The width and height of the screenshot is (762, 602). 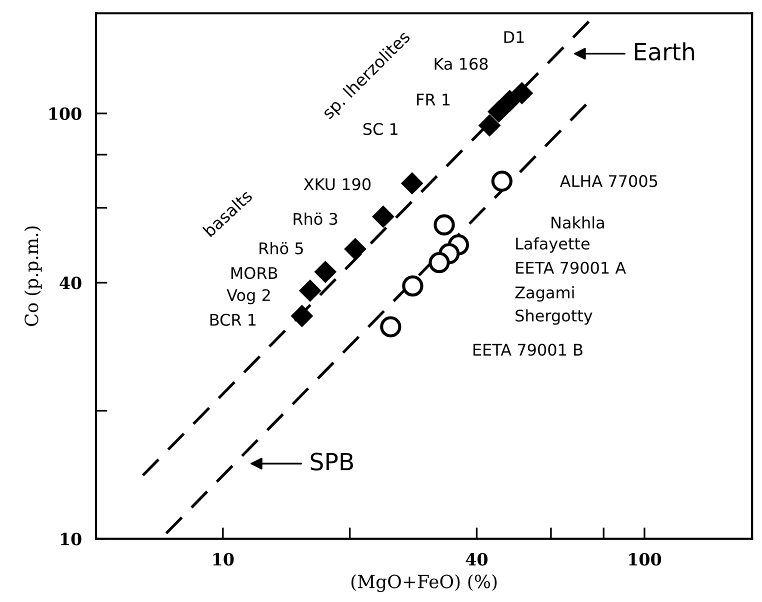 What do you see at coordinates (571, 268) in the screenshot?
I see `annotation: EETA 79001 A` at bounding box center [571, 268].